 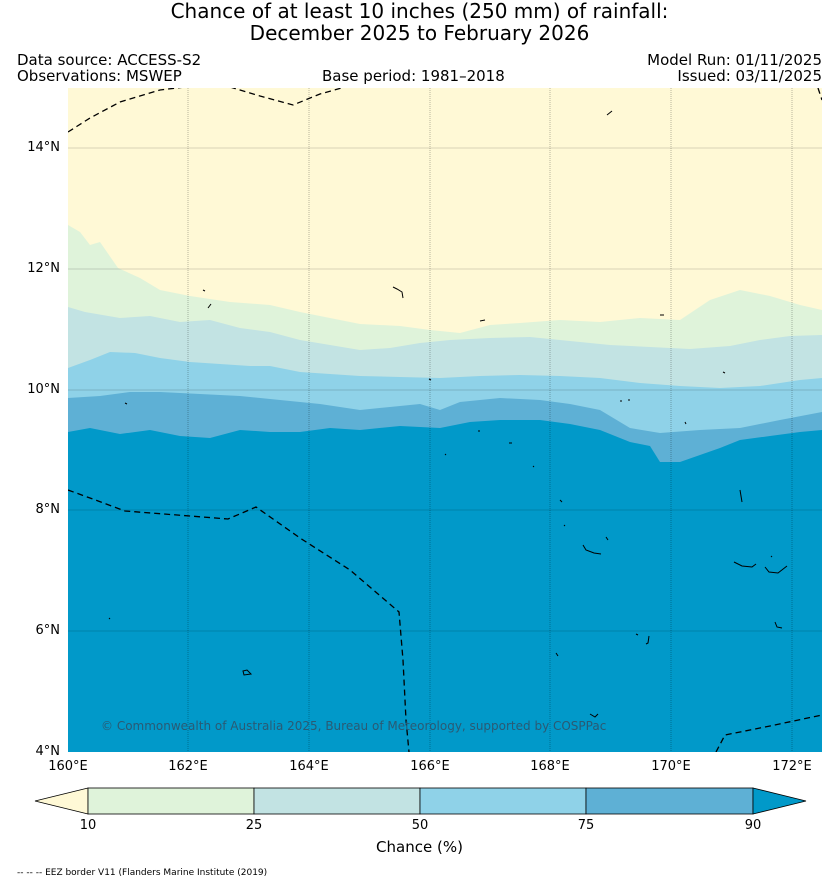 I want to click on colorbar-title: Chance (%), so click(x=419, y=847).